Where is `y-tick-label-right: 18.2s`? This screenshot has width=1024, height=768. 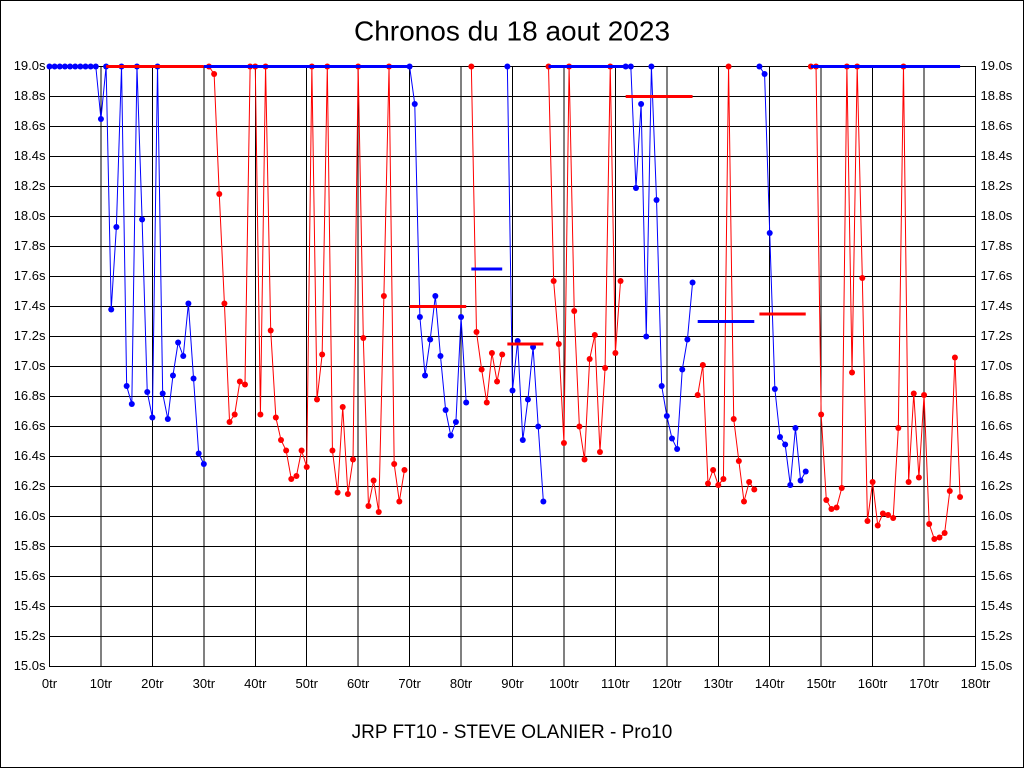 y-tick-label-right: 18.2s is located at coordinates (997, 185).